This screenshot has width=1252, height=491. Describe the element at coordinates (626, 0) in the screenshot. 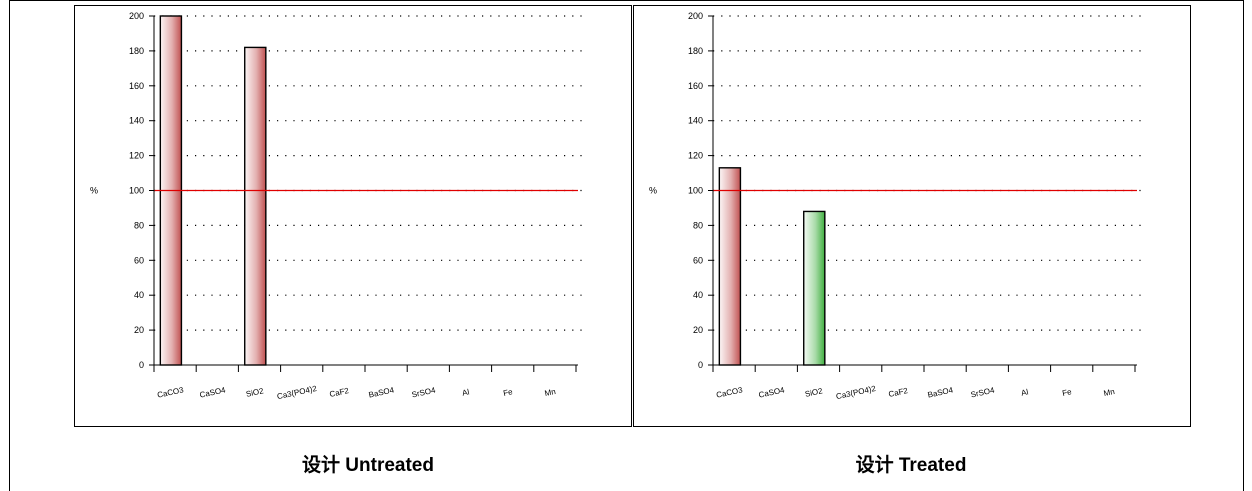

I see `frame-top-line` at that location.